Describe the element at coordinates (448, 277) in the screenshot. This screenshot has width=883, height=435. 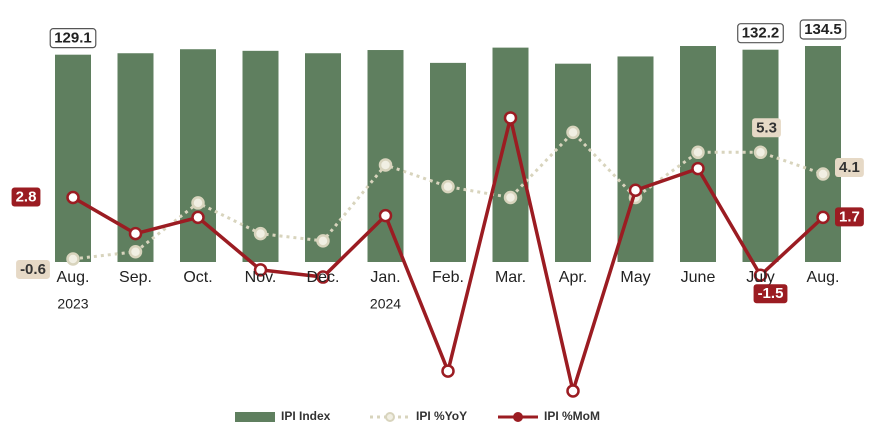
I see `x-tick-label: Feb.` at that location.